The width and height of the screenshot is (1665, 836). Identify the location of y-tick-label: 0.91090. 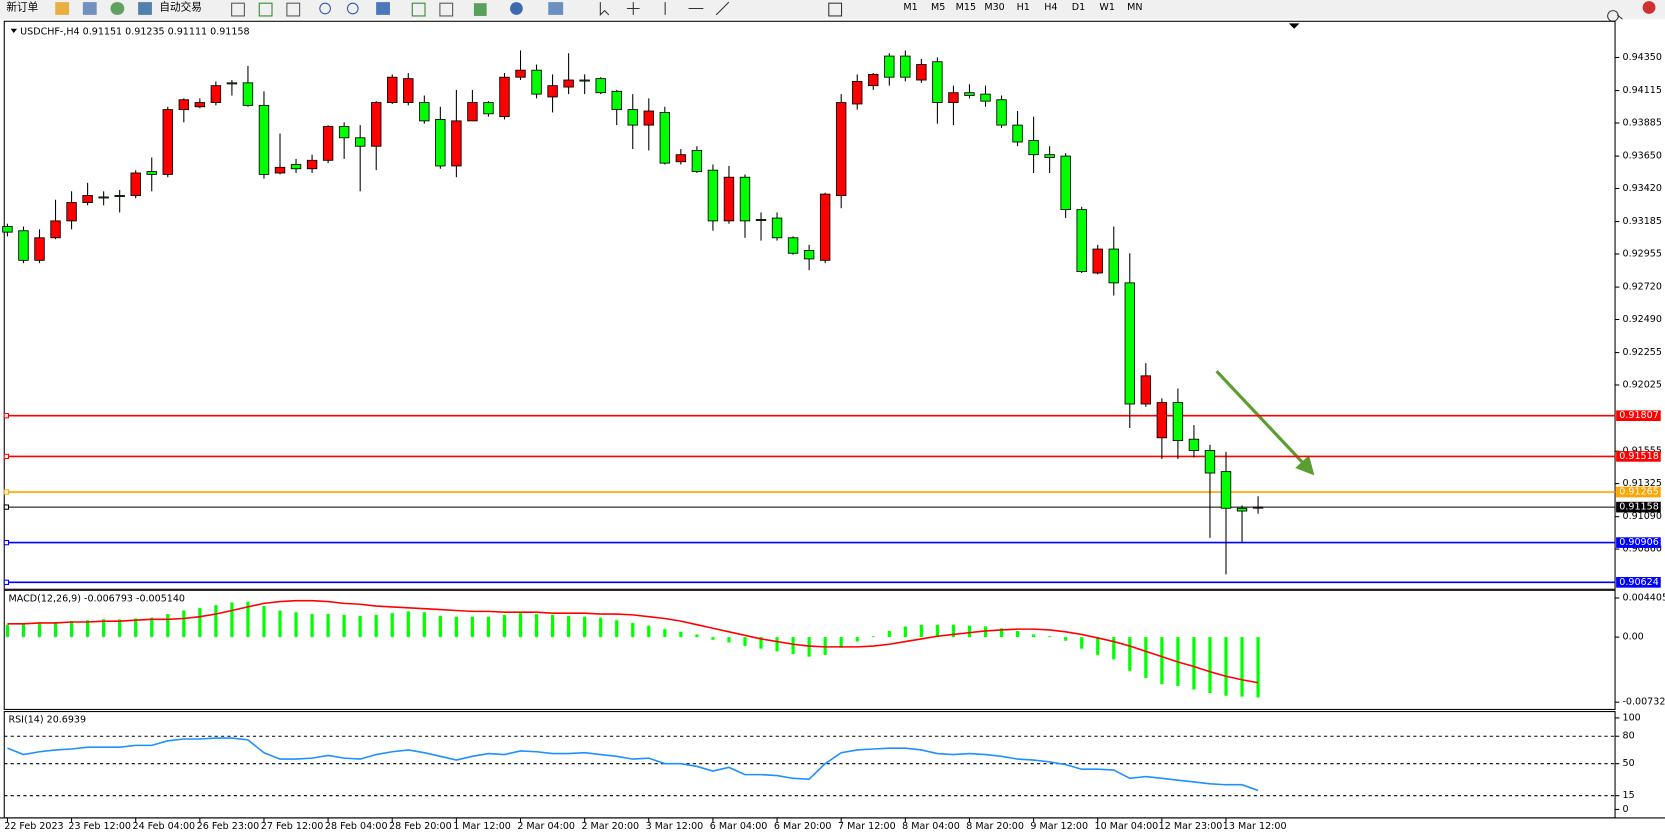
(1641, 516).